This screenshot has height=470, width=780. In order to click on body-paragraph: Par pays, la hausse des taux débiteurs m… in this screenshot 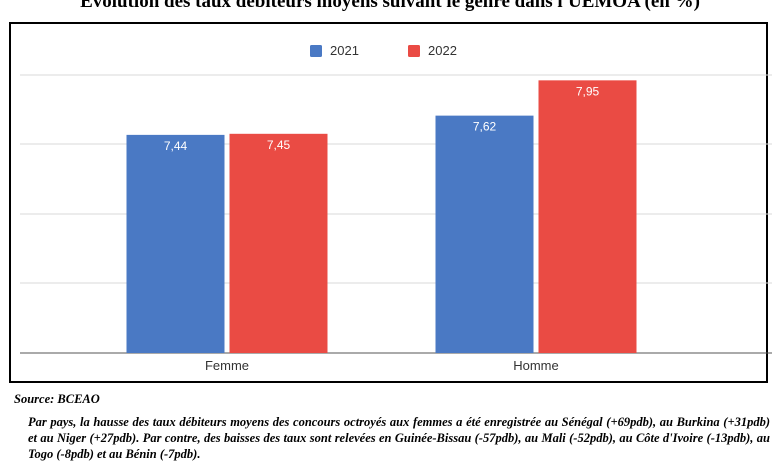, I will do `click(399, 438)`.